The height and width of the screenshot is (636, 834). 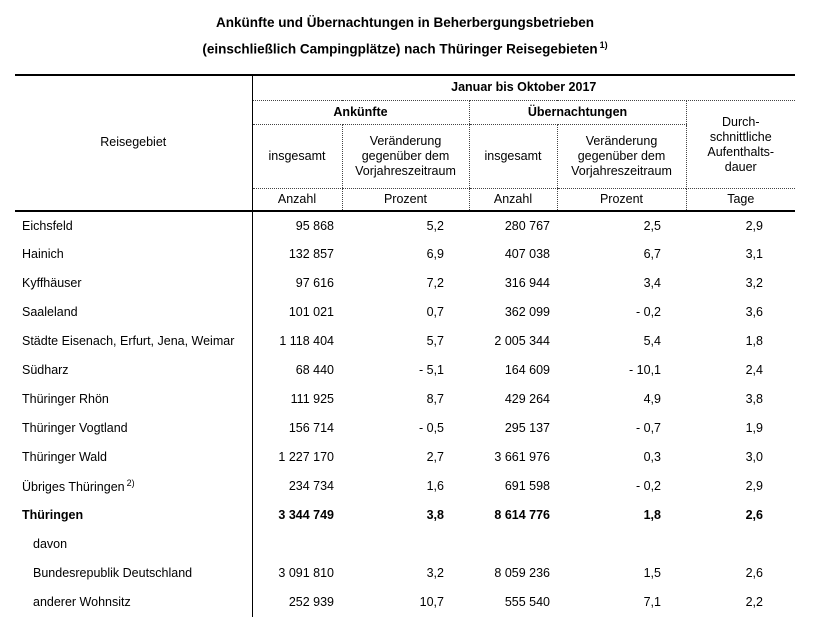 What do you see at coordinates (134, 225) in the screenshot?
I see `region-name: Eichsfeld` at bounding box center [134, 225].